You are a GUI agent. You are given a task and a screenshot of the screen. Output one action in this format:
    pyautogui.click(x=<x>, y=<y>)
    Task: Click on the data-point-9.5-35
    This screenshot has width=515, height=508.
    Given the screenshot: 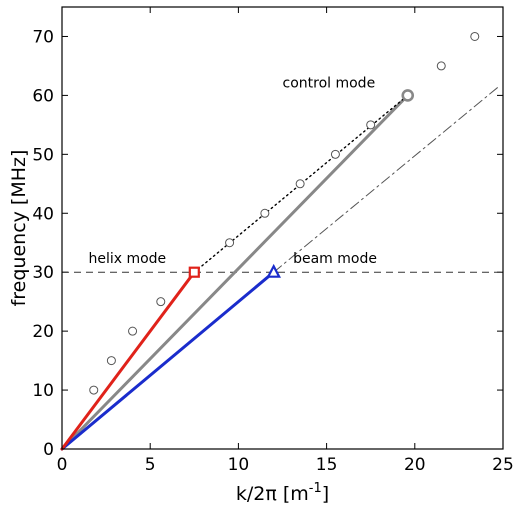 What is the action you would take?
    pyautogui.click(x=230, y=243)
    